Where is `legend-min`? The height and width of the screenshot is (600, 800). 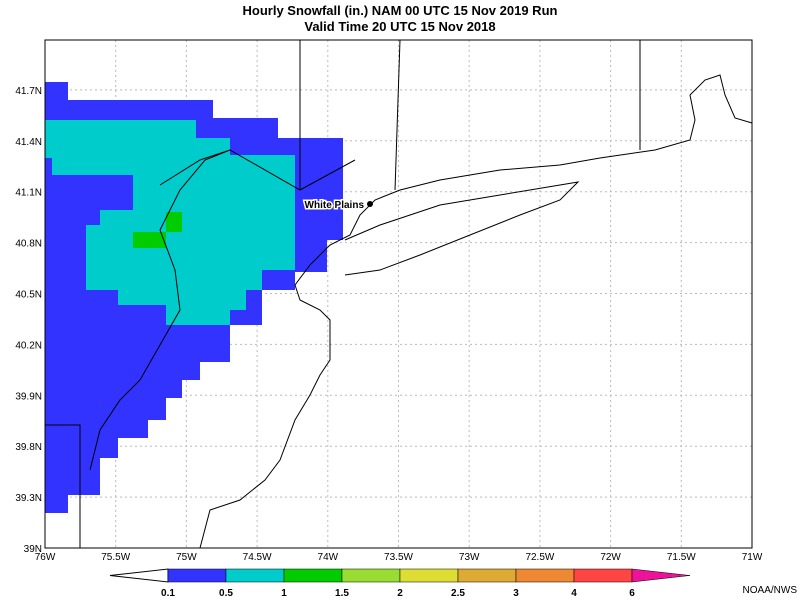
legend-min is located at coordinates (139, 575).